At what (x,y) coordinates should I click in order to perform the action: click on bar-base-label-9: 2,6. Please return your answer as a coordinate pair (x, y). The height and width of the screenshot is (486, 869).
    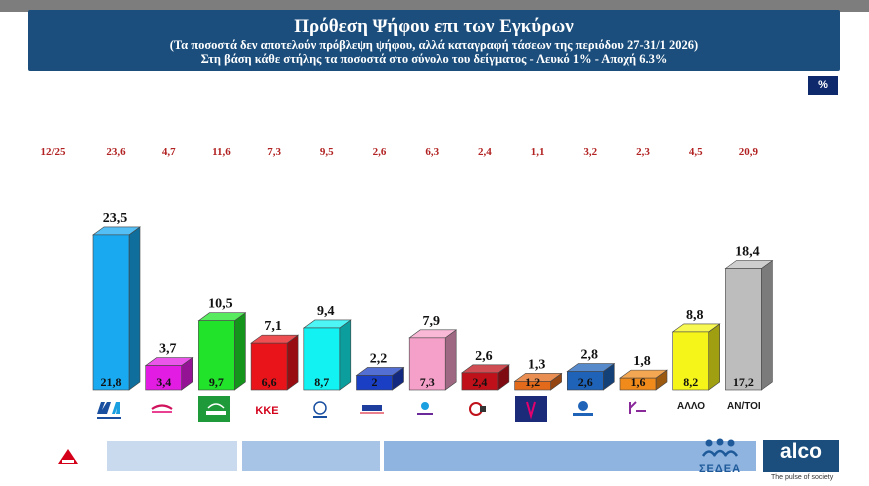
    Looking at the image, I should click on (585, 382).